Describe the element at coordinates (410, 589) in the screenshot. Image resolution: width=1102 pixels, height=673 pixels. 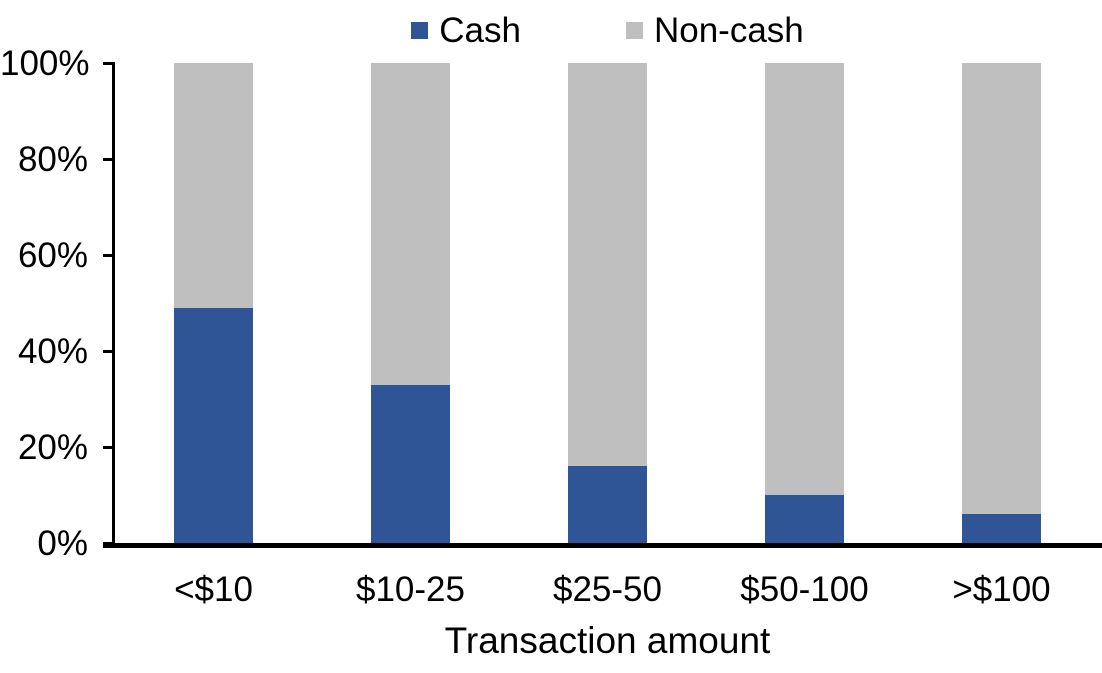
I see `x-axis-tick-label: $10-25` at that location.